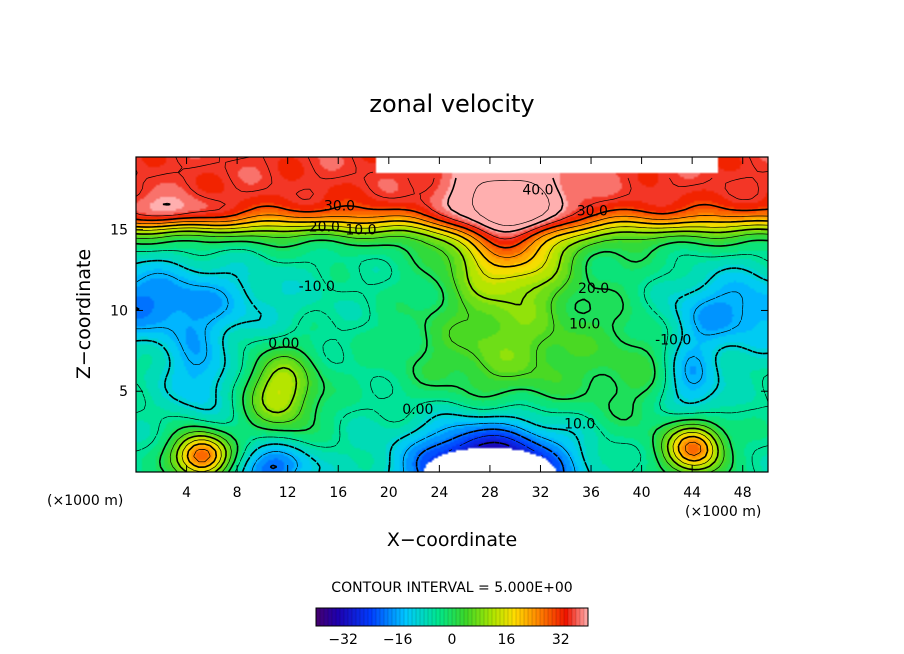  I want to click on y-tick-label: 10, so click(119, 311).